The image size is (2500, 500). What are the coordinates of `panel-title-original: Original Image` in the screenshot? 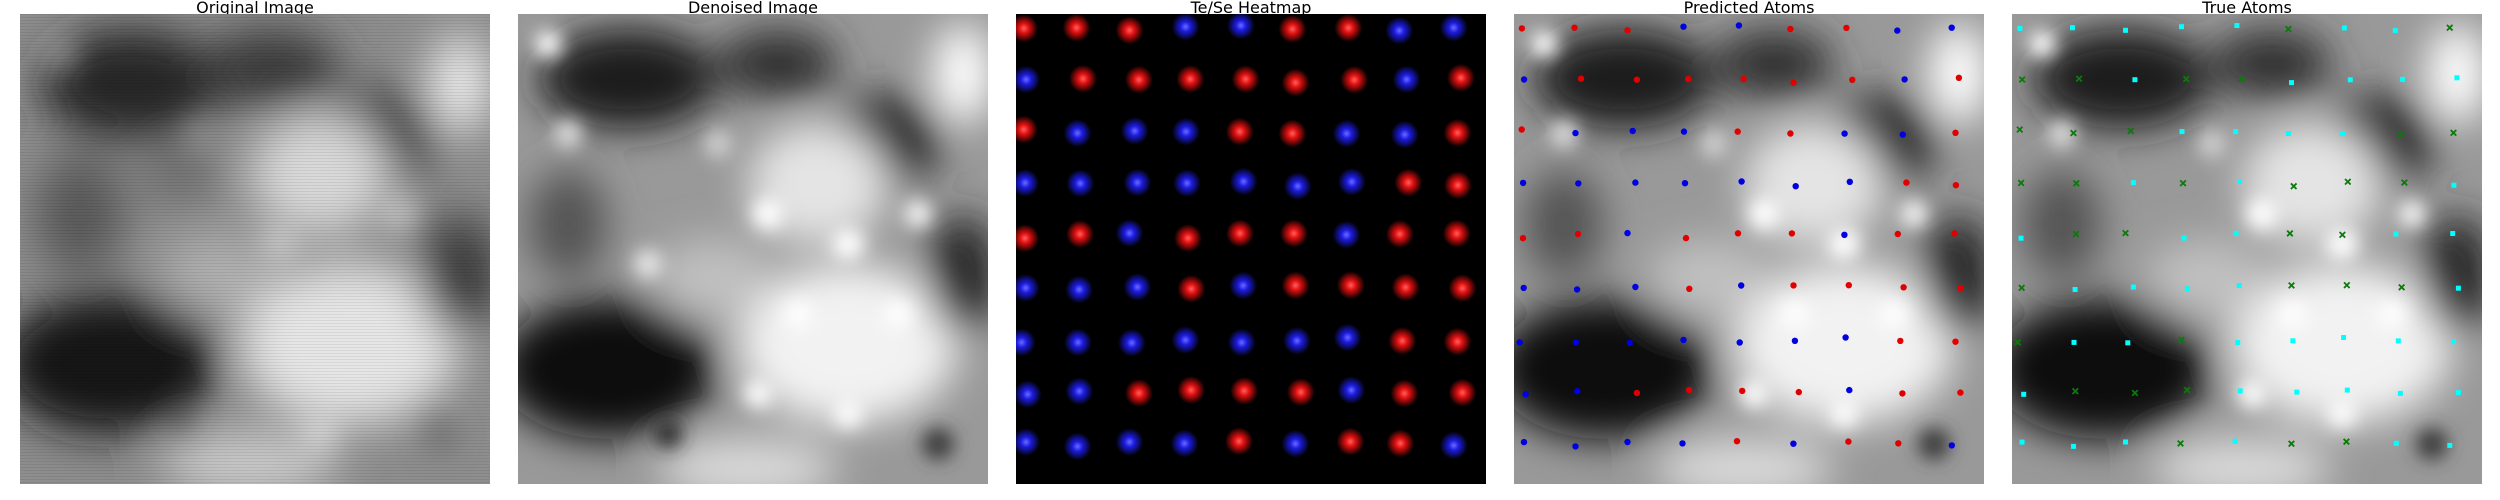 It's located at (255, 8).